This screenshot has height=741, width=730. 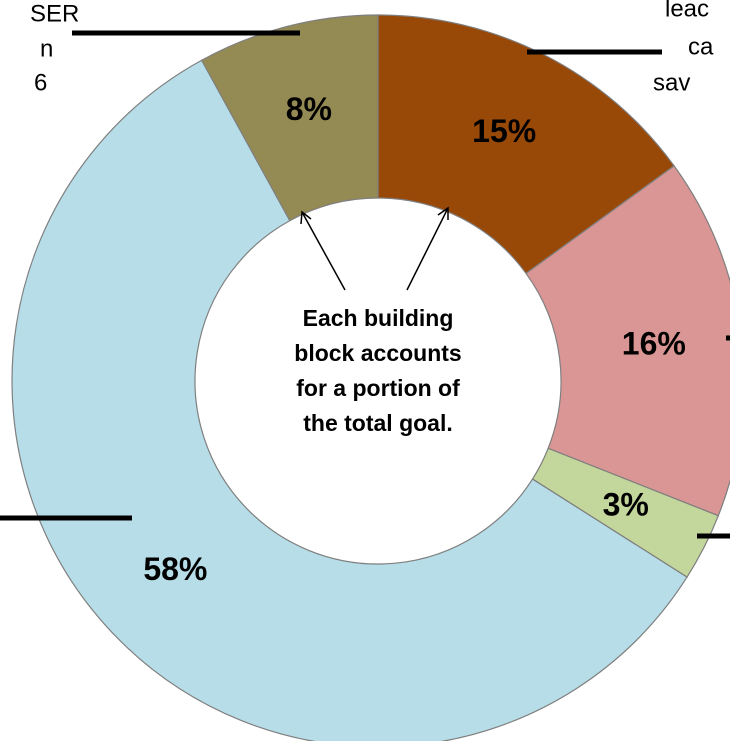 What do you see at coordinates (309, 109) in the screenshot?
I see `data-label: 8%` at bounding box center [309, 109].